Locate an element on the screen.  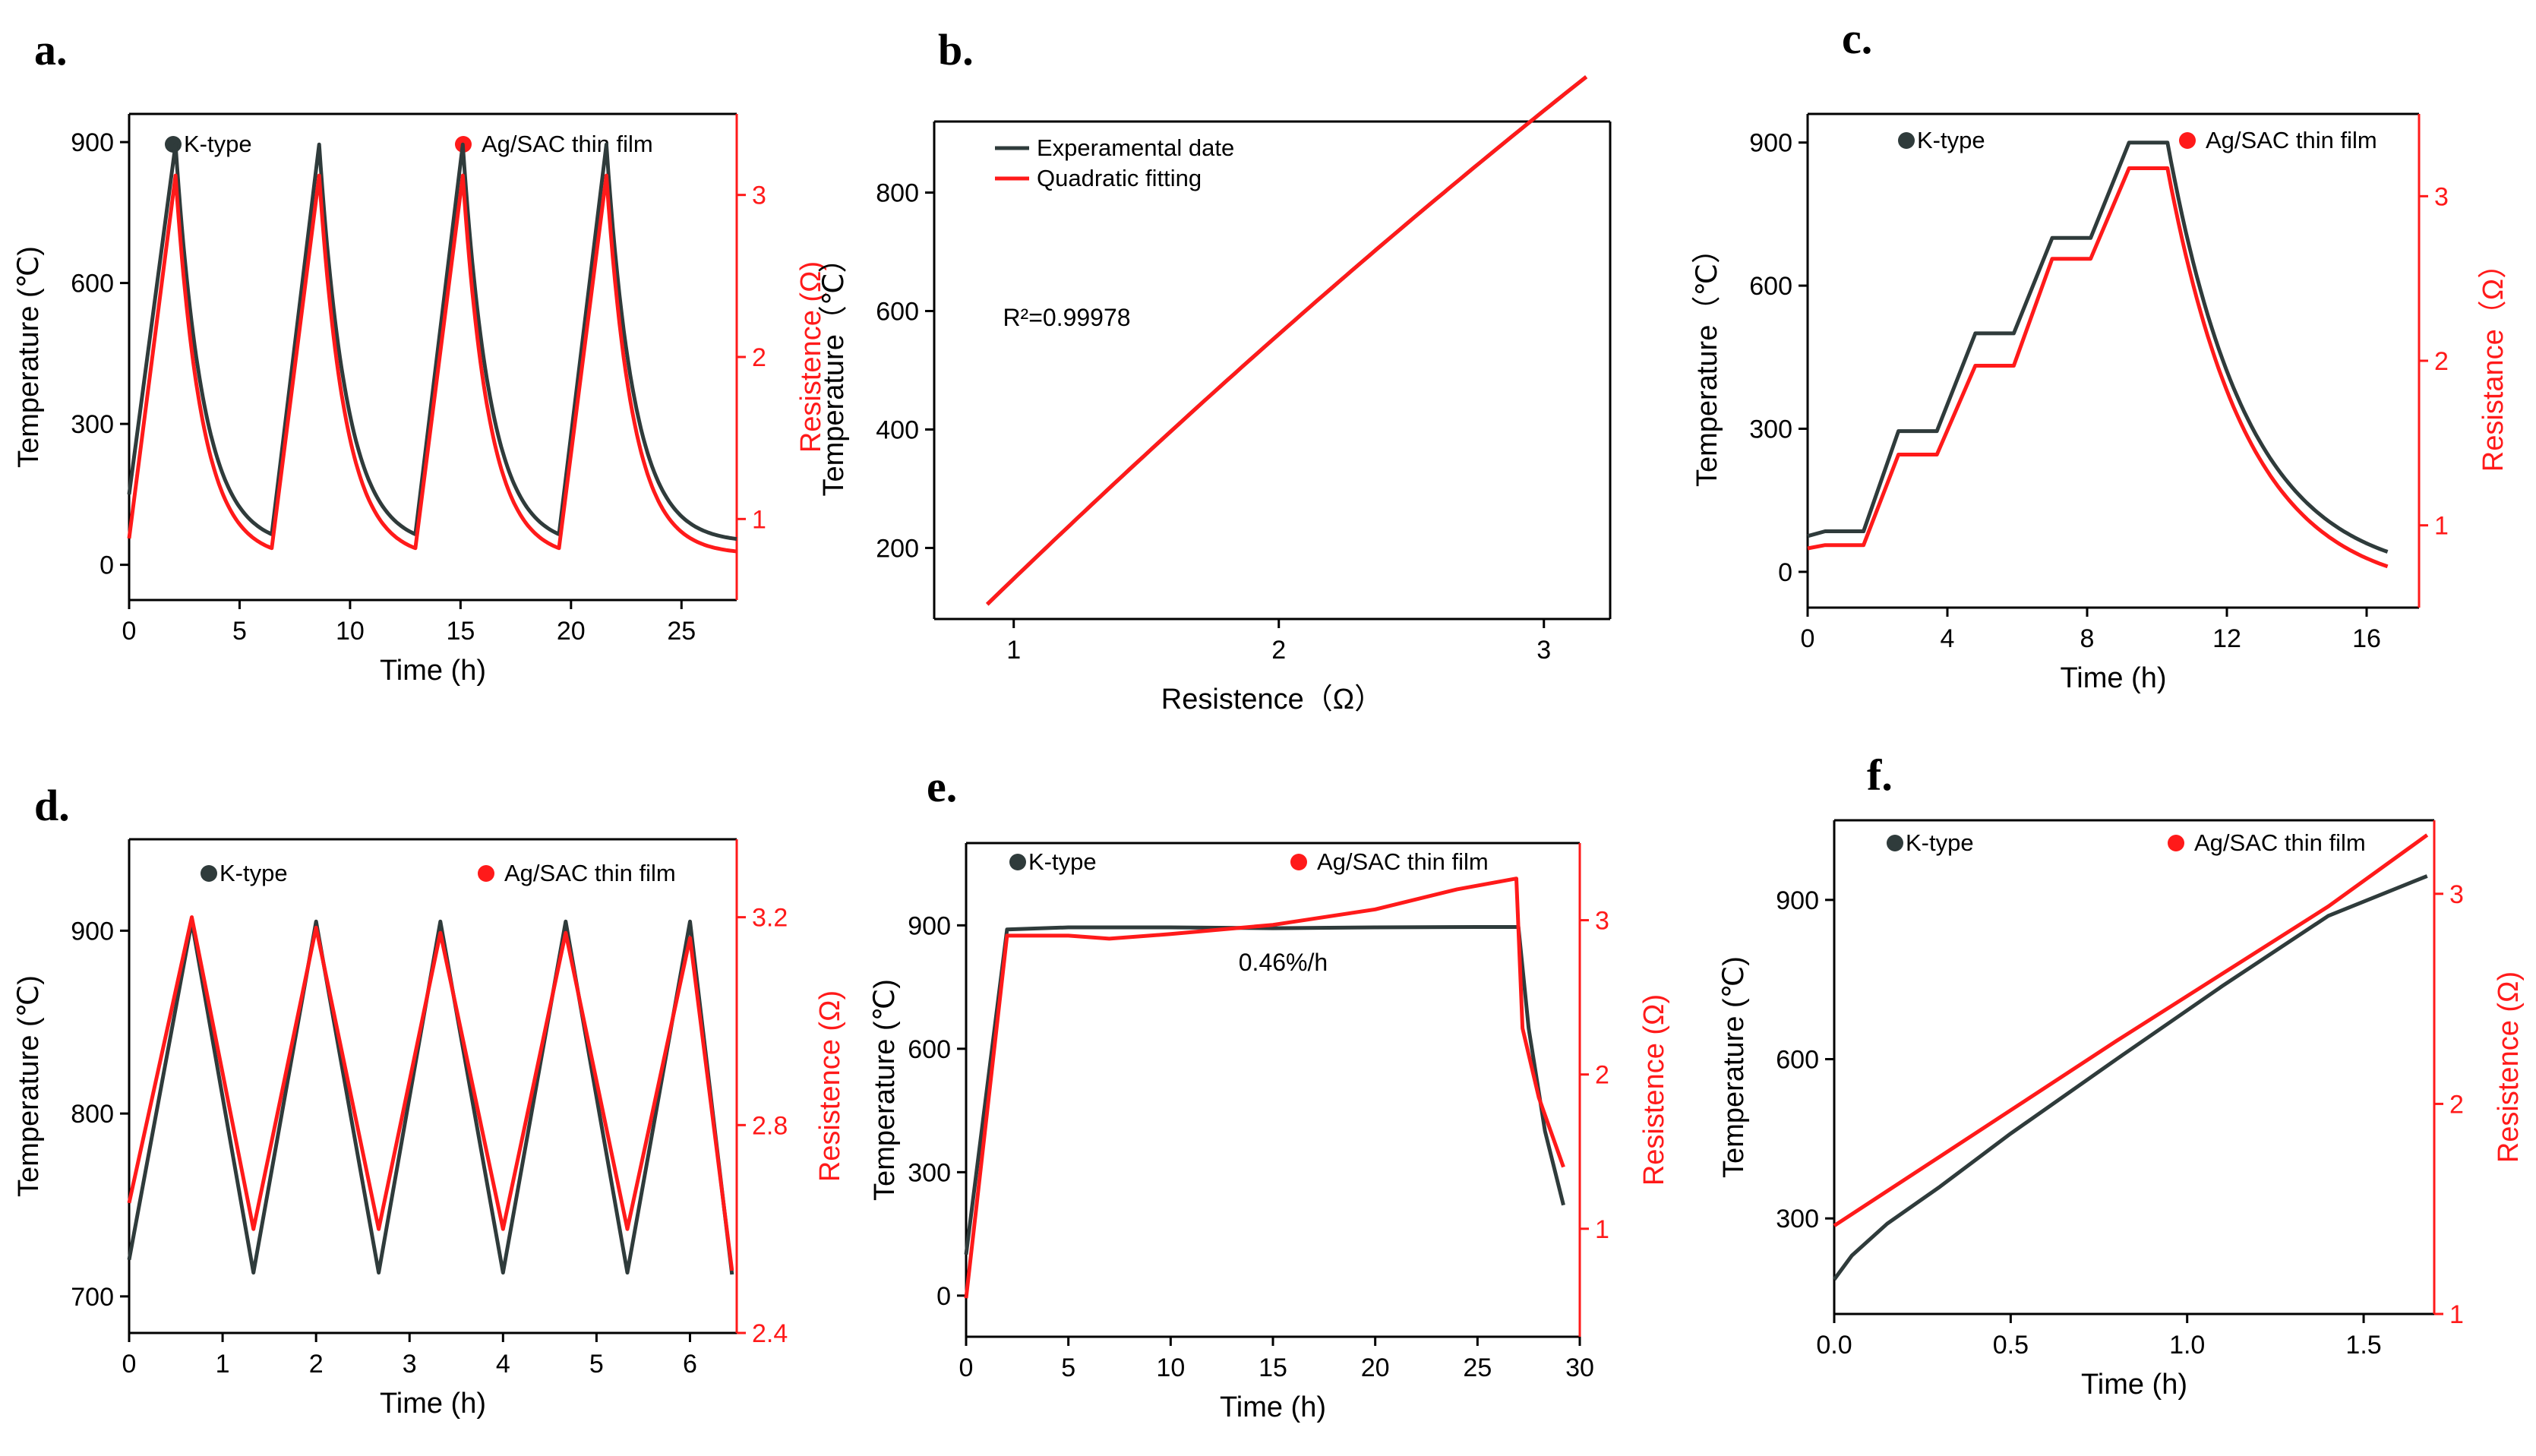
y2-tick-label: 3.2 is located at coordinates (770, 918).